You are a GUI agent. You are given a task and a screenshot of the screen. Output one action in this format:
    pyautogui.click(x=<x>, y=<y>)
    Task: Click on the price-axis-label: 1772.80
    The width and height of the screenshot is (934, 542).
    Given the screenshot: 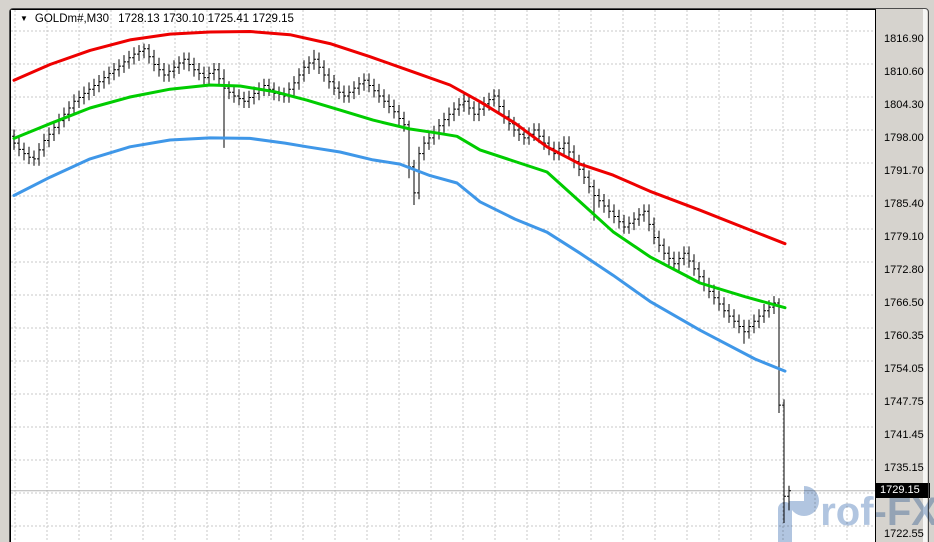 What is the action you would take?
    pyautogui.click(x=904, y=270)
    